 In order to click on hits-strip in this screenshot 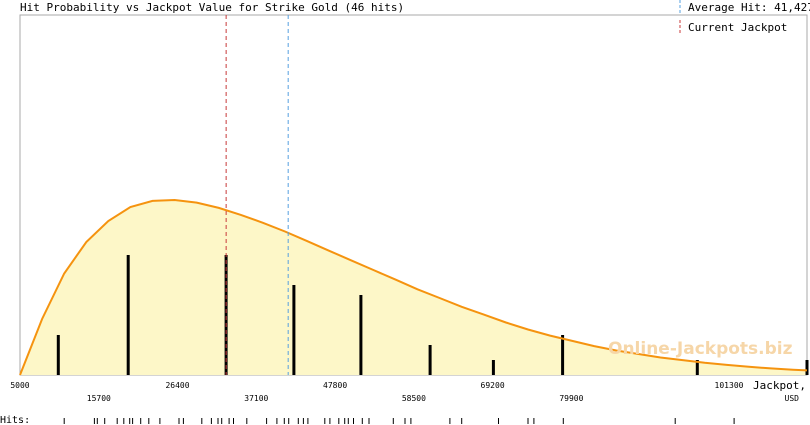, I will do `click(399, 421)`.